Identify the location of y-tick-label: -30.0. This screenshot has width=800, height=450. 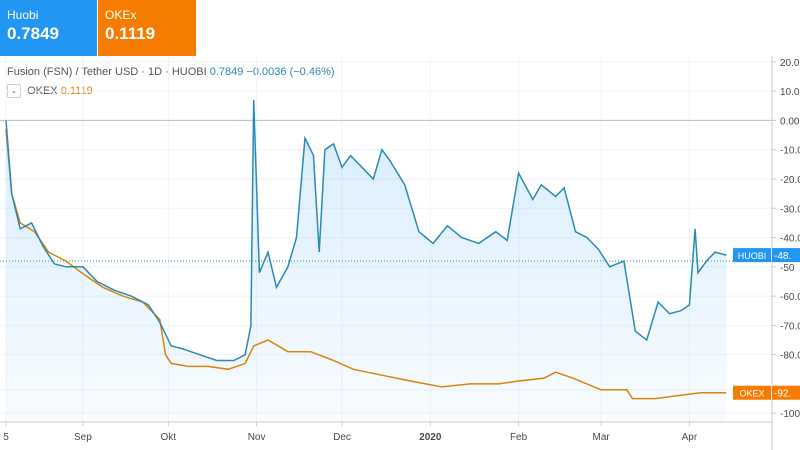
(790, 209).